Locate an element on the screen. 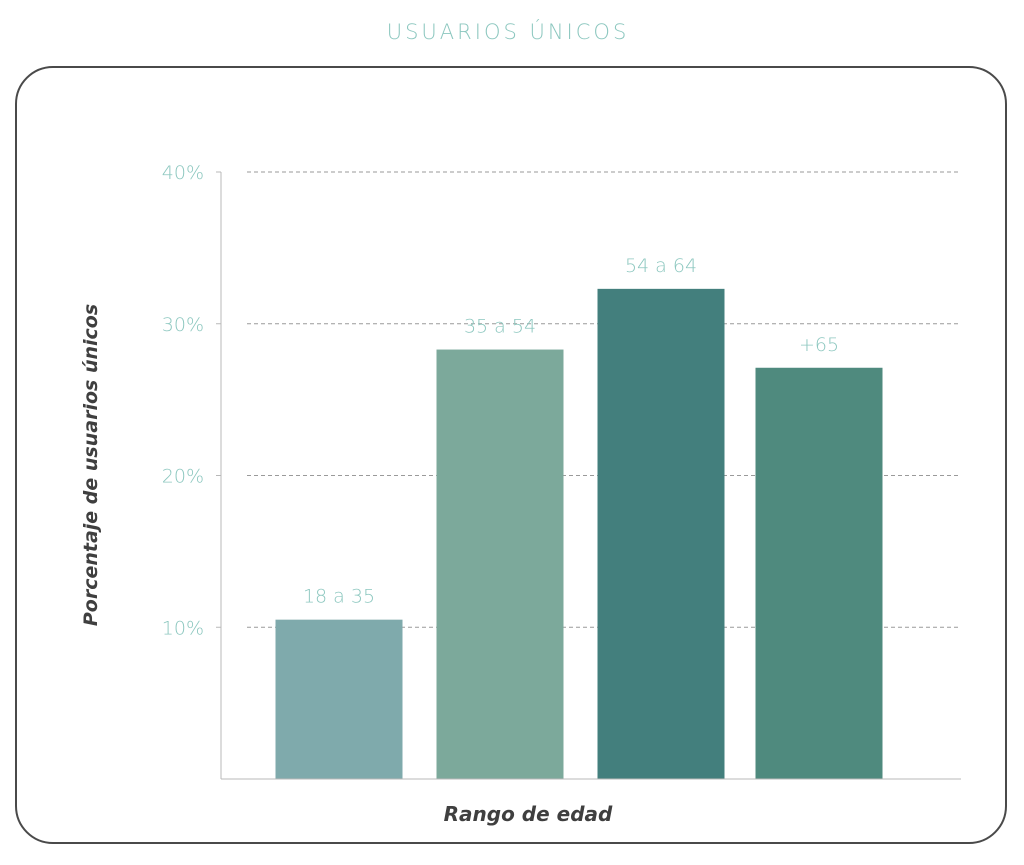 This screenshot has width=1024, height=865. y-axis-label: Porcentaje de usuarios únicos is located at coordinates (91, 465).